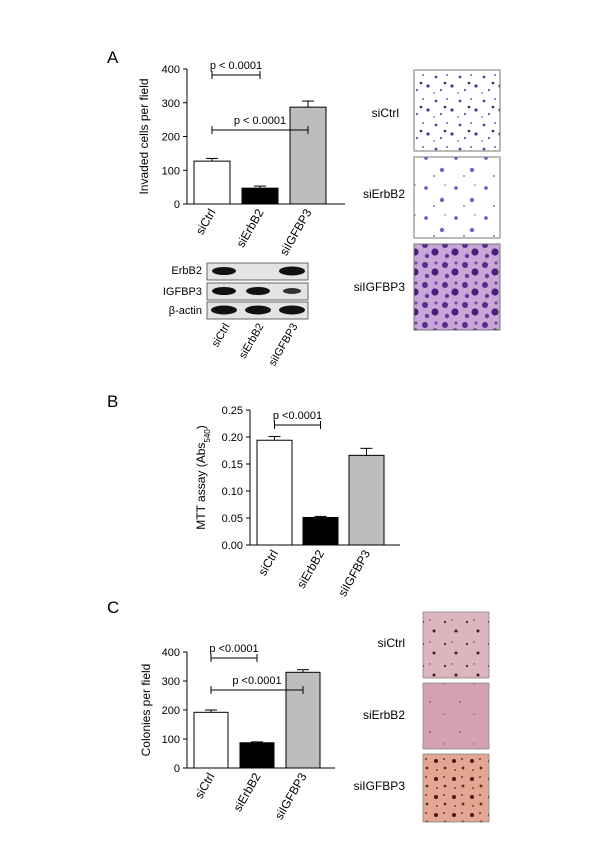 This screenshot has width=600, height=867. What do you see at coordinates (232, 438) in the screenshot?
I see `y-tick-label: 0.20` at bounding box center [232, 438].